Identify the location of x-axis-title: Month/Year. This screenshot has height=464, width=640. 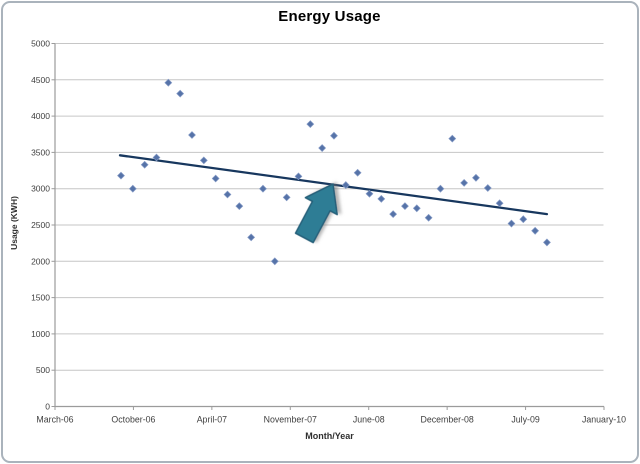
(329, 436).